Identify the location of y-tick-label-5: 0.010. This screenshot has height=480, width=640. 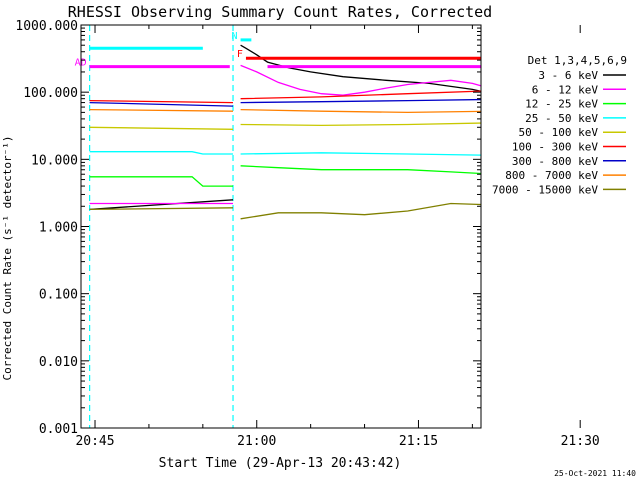
(58, 362).